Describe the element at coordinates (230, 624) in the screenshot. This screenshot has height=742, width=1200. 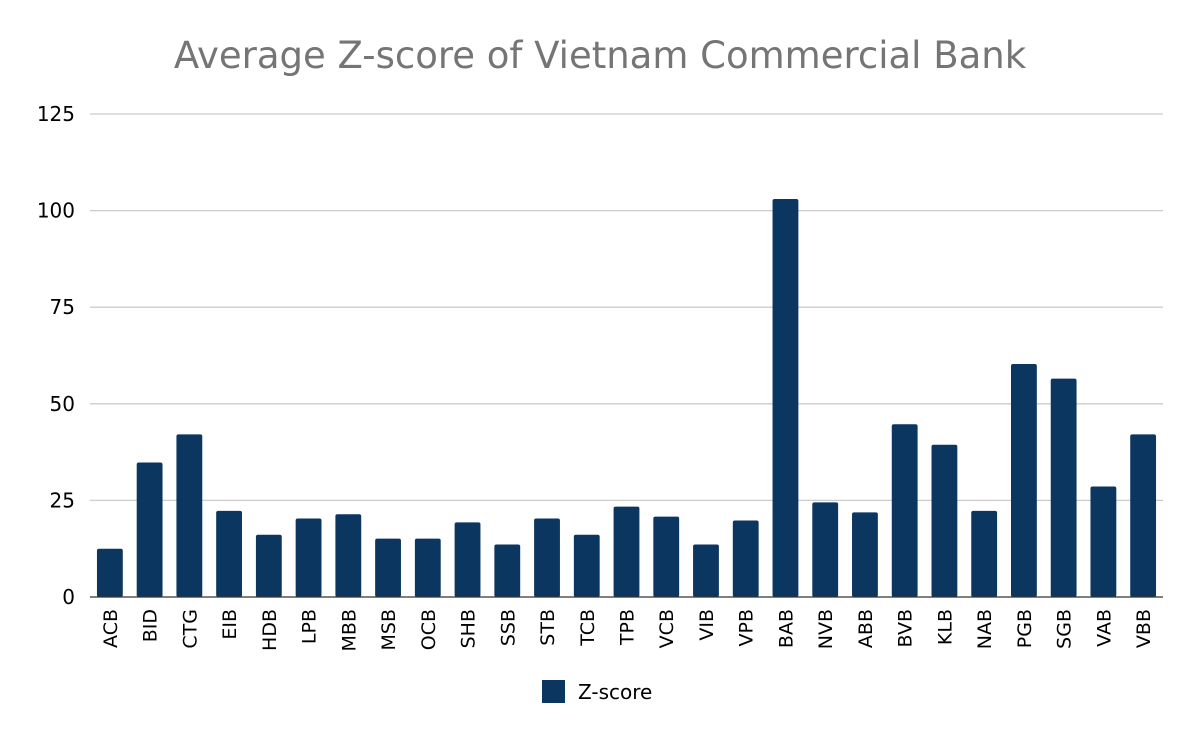
I see `x-tick-label-eib: EIB` at that location.